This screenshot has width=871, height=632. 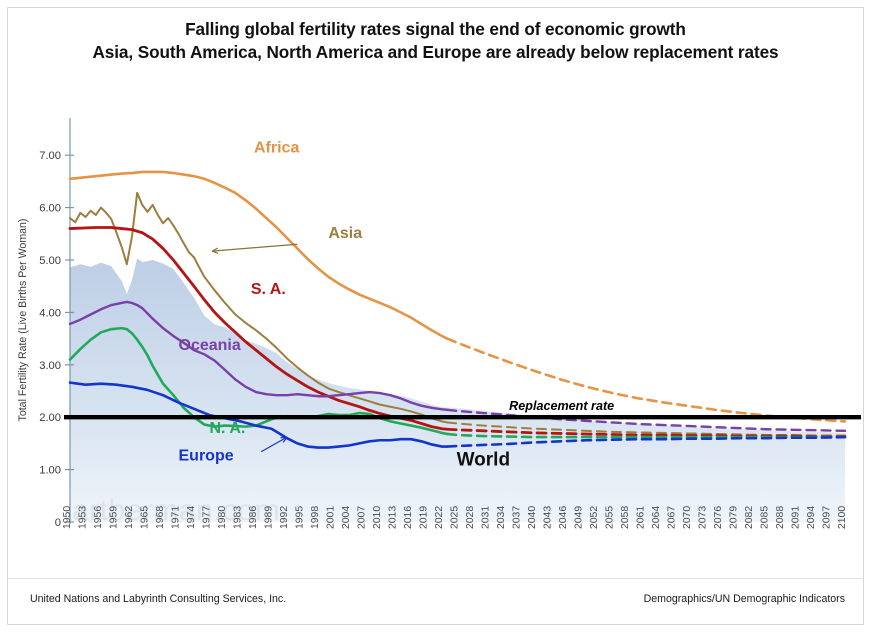 What do you see at coordinates (435, 578) in the screenshot?
I see `footer-divider` at bounding box center [435, 578].